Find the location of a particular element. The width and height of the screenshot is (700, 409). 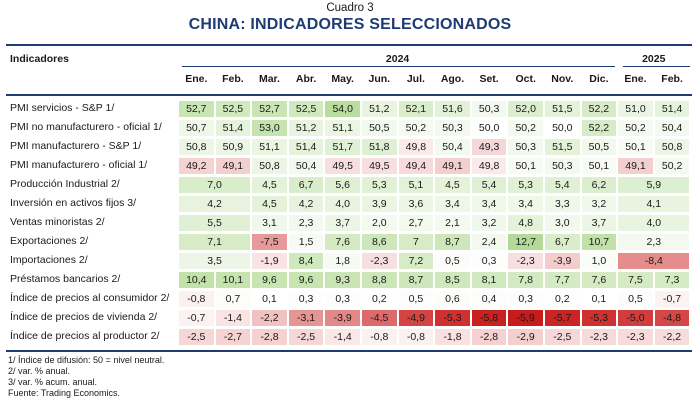

table-cell: 1,5 is located at coordinates (306, 242).